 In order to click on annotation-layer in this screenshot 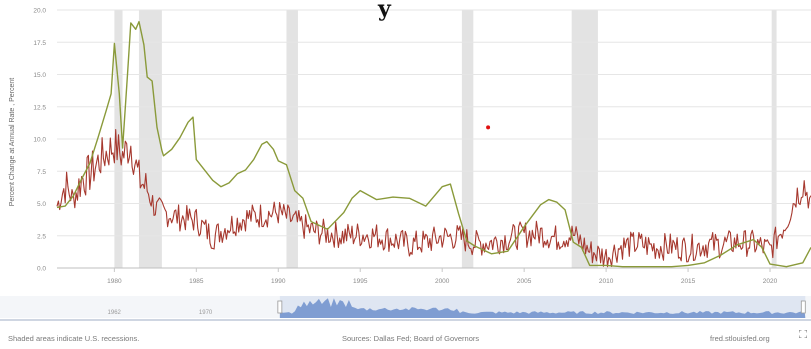, I will do `click(488, 127)`.